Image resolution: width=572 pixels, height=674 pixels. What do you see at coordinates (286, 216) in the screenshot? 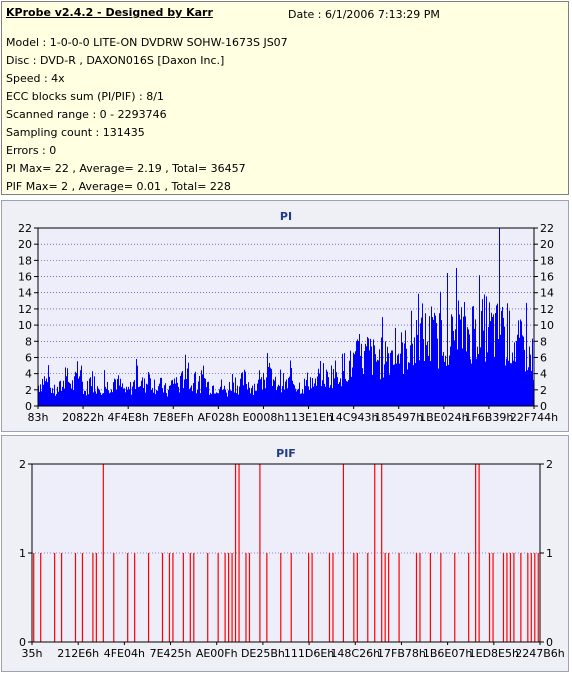
I see `pi-chart-title: PI` at bounding box center [286, 216].